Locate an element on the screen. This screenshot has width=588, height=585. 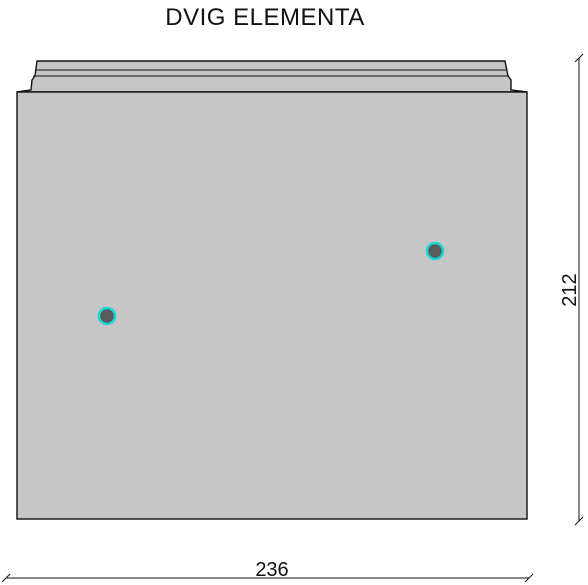
height-dimension-label: 212 is located at coordinates (570, 289).